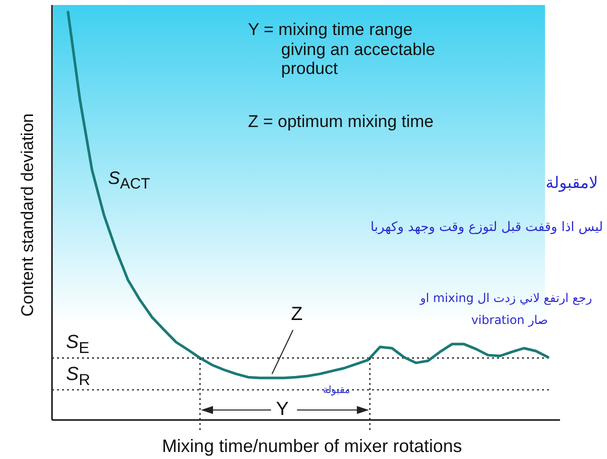 Image resolution: width=607 pixels, height=459 pixels. Describe the element at coordinates (342, 49) in the screenshot. I see `annotation: Y = mixing time range giving an accectable product` at that location.